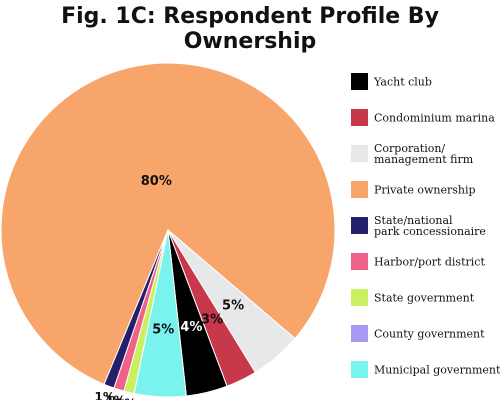 Image resolution: width=500 pixels, height=405 pixels. Describe the element at coordinates (402, 82) in the screenshot. I see `legend-label-yacht-club: Yacht club` at that location.